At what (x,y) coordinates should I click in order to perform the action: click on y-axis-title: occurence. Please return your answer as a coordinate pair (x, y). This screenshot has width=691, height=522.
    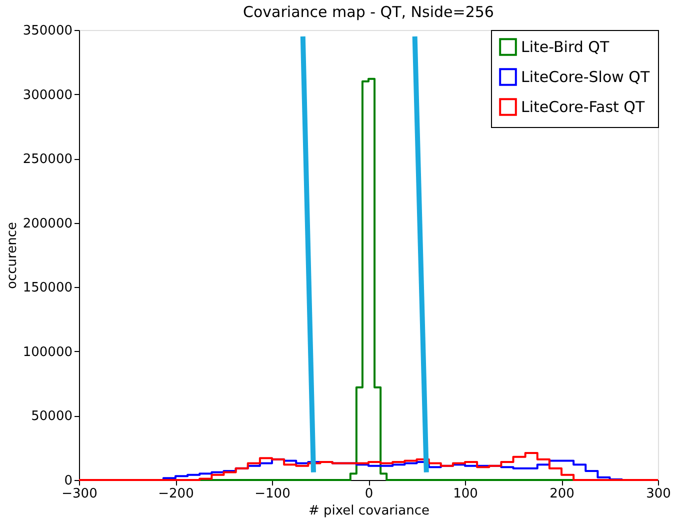
    Looking at the image, I should click on (12, 255).